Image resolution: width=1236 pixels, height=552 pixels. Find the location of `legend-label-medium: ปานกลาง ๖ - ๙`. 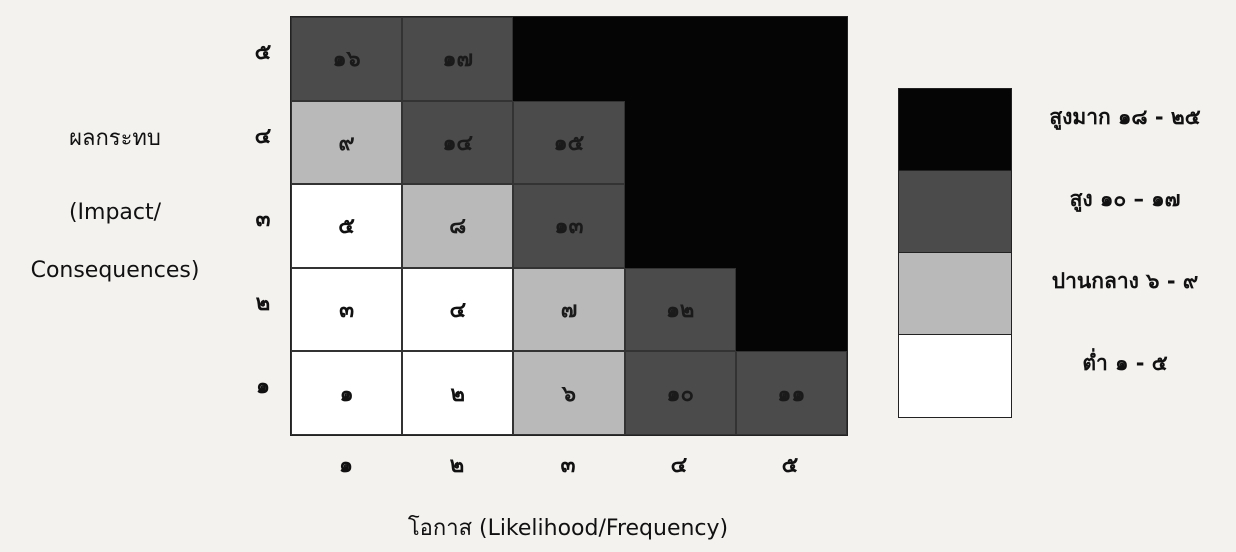

legend-label-medium: ปานกลาง ๖ - ๙ is located at coordinates (1125, 281).